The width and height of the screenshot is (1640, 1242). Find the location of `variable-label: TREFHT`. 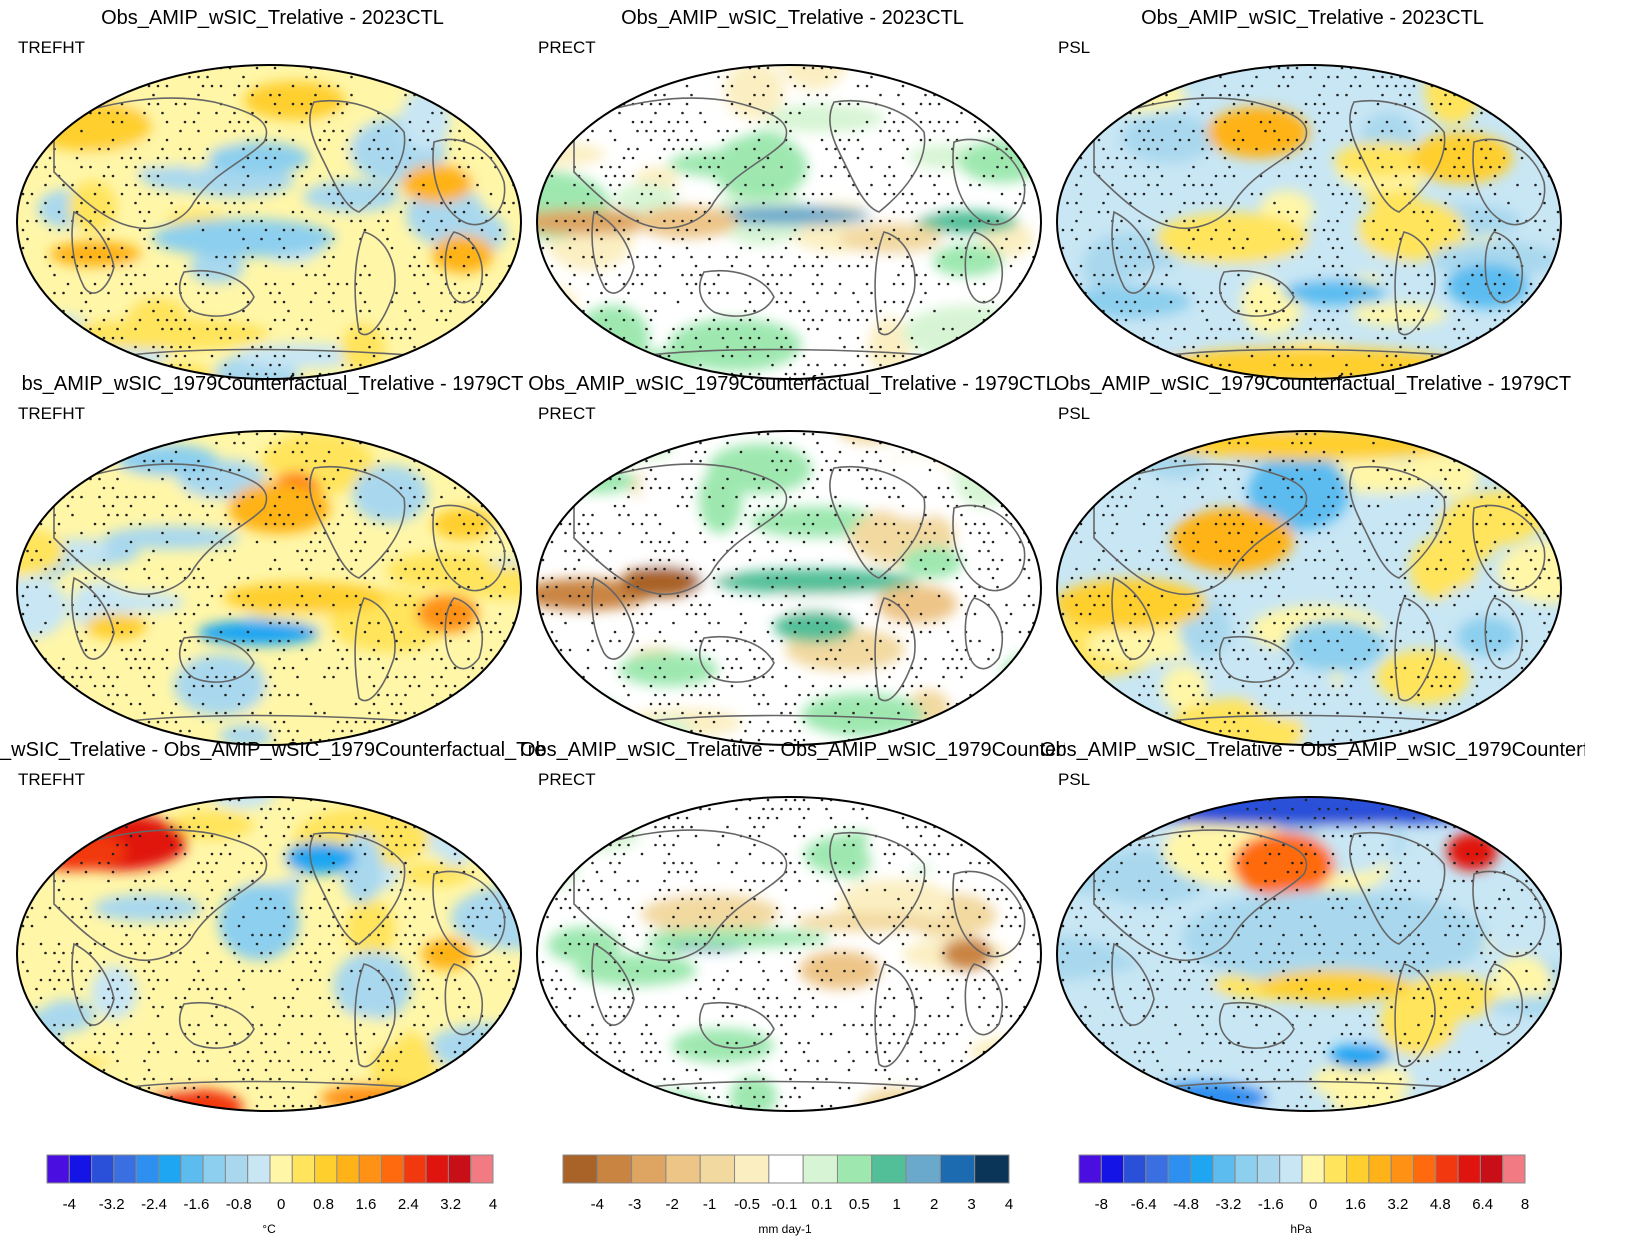

variable-label: TREFHT is located at coordinates (52, 779).